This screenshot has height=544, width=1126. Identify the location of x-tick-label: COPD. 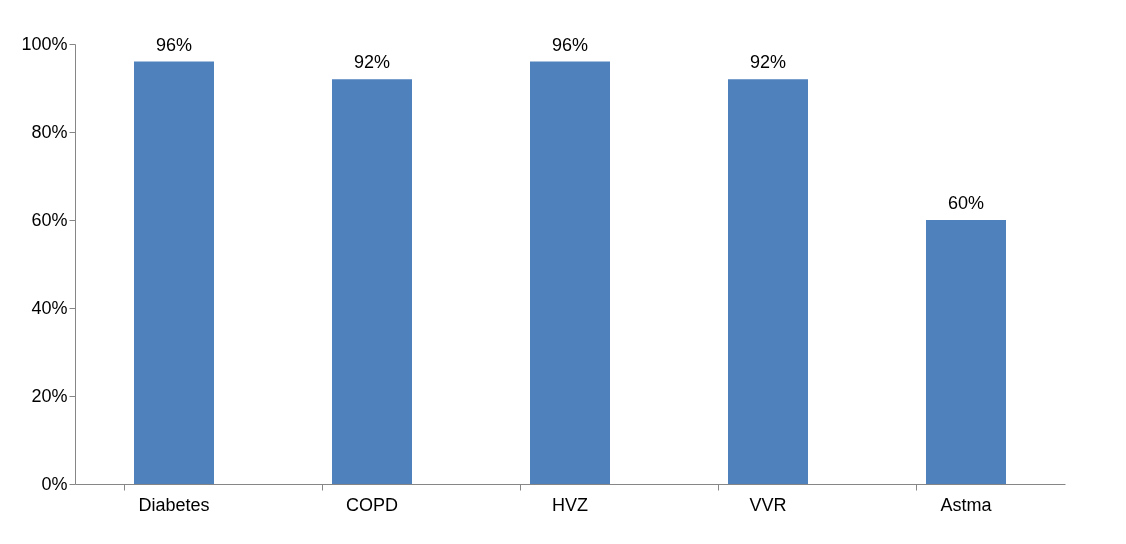
(372, 504).